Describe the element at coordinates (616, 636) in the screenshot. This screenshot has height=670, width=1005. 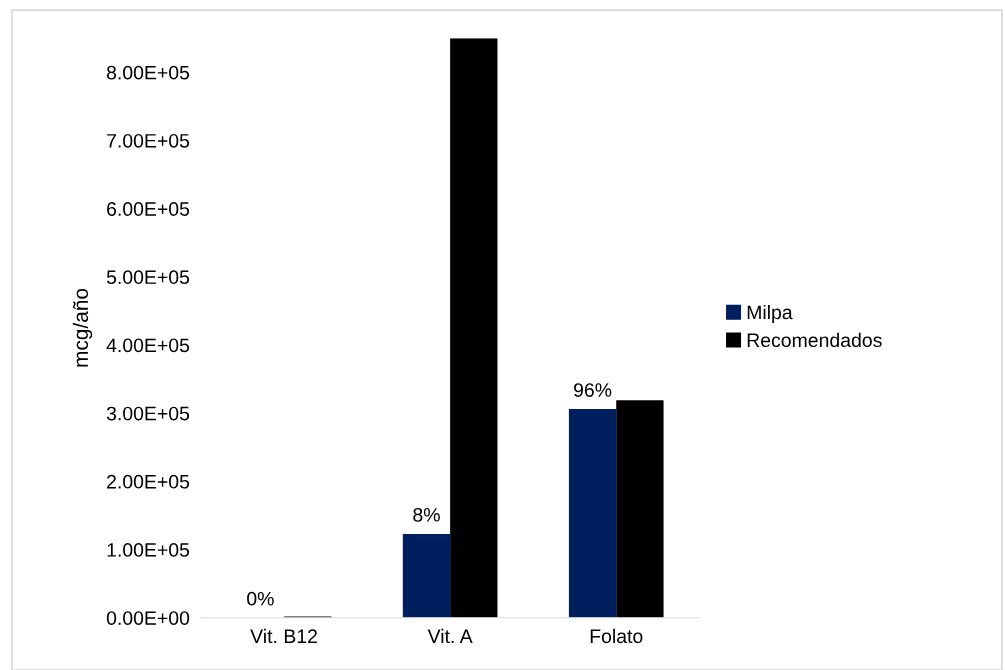
I see `x-tick-label: Folato` at that location.